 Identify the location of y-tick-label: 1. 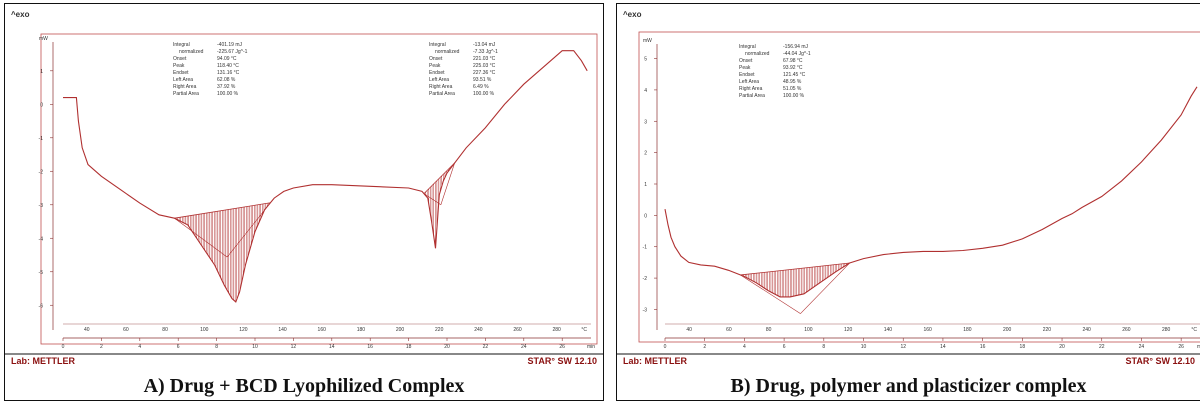
(41, 72).